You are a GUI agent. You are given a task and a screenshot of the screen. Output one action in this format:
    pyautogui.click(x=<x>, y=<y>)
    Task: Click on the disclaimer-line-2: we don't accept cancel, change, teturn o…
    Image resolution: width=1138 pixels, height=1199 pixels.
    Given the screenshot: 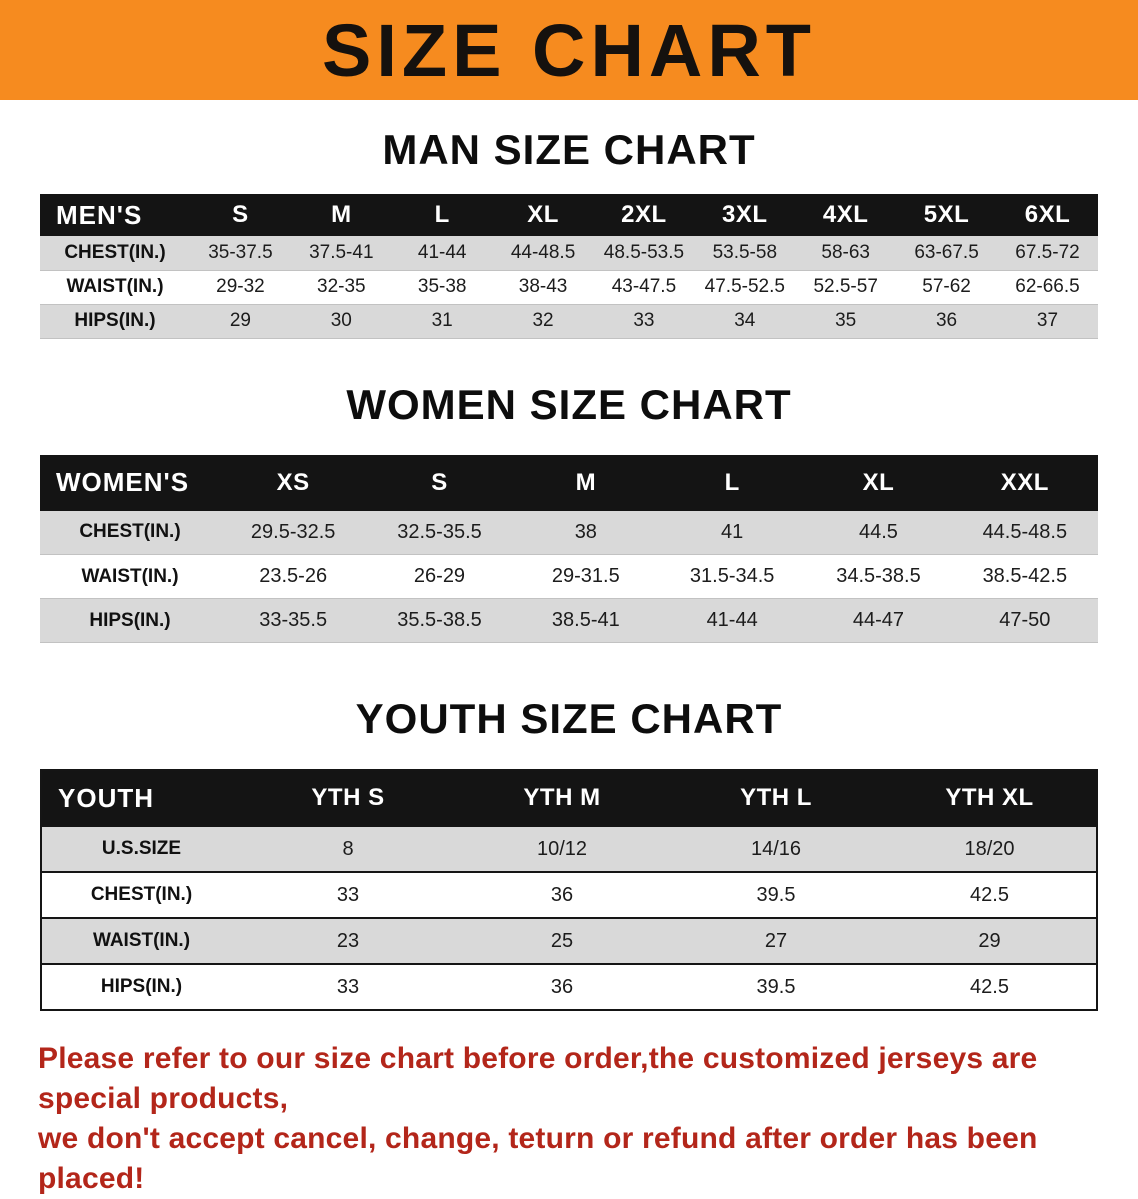 What is the action you would take?
    pyautogui.click(x=538, y=1158)
    